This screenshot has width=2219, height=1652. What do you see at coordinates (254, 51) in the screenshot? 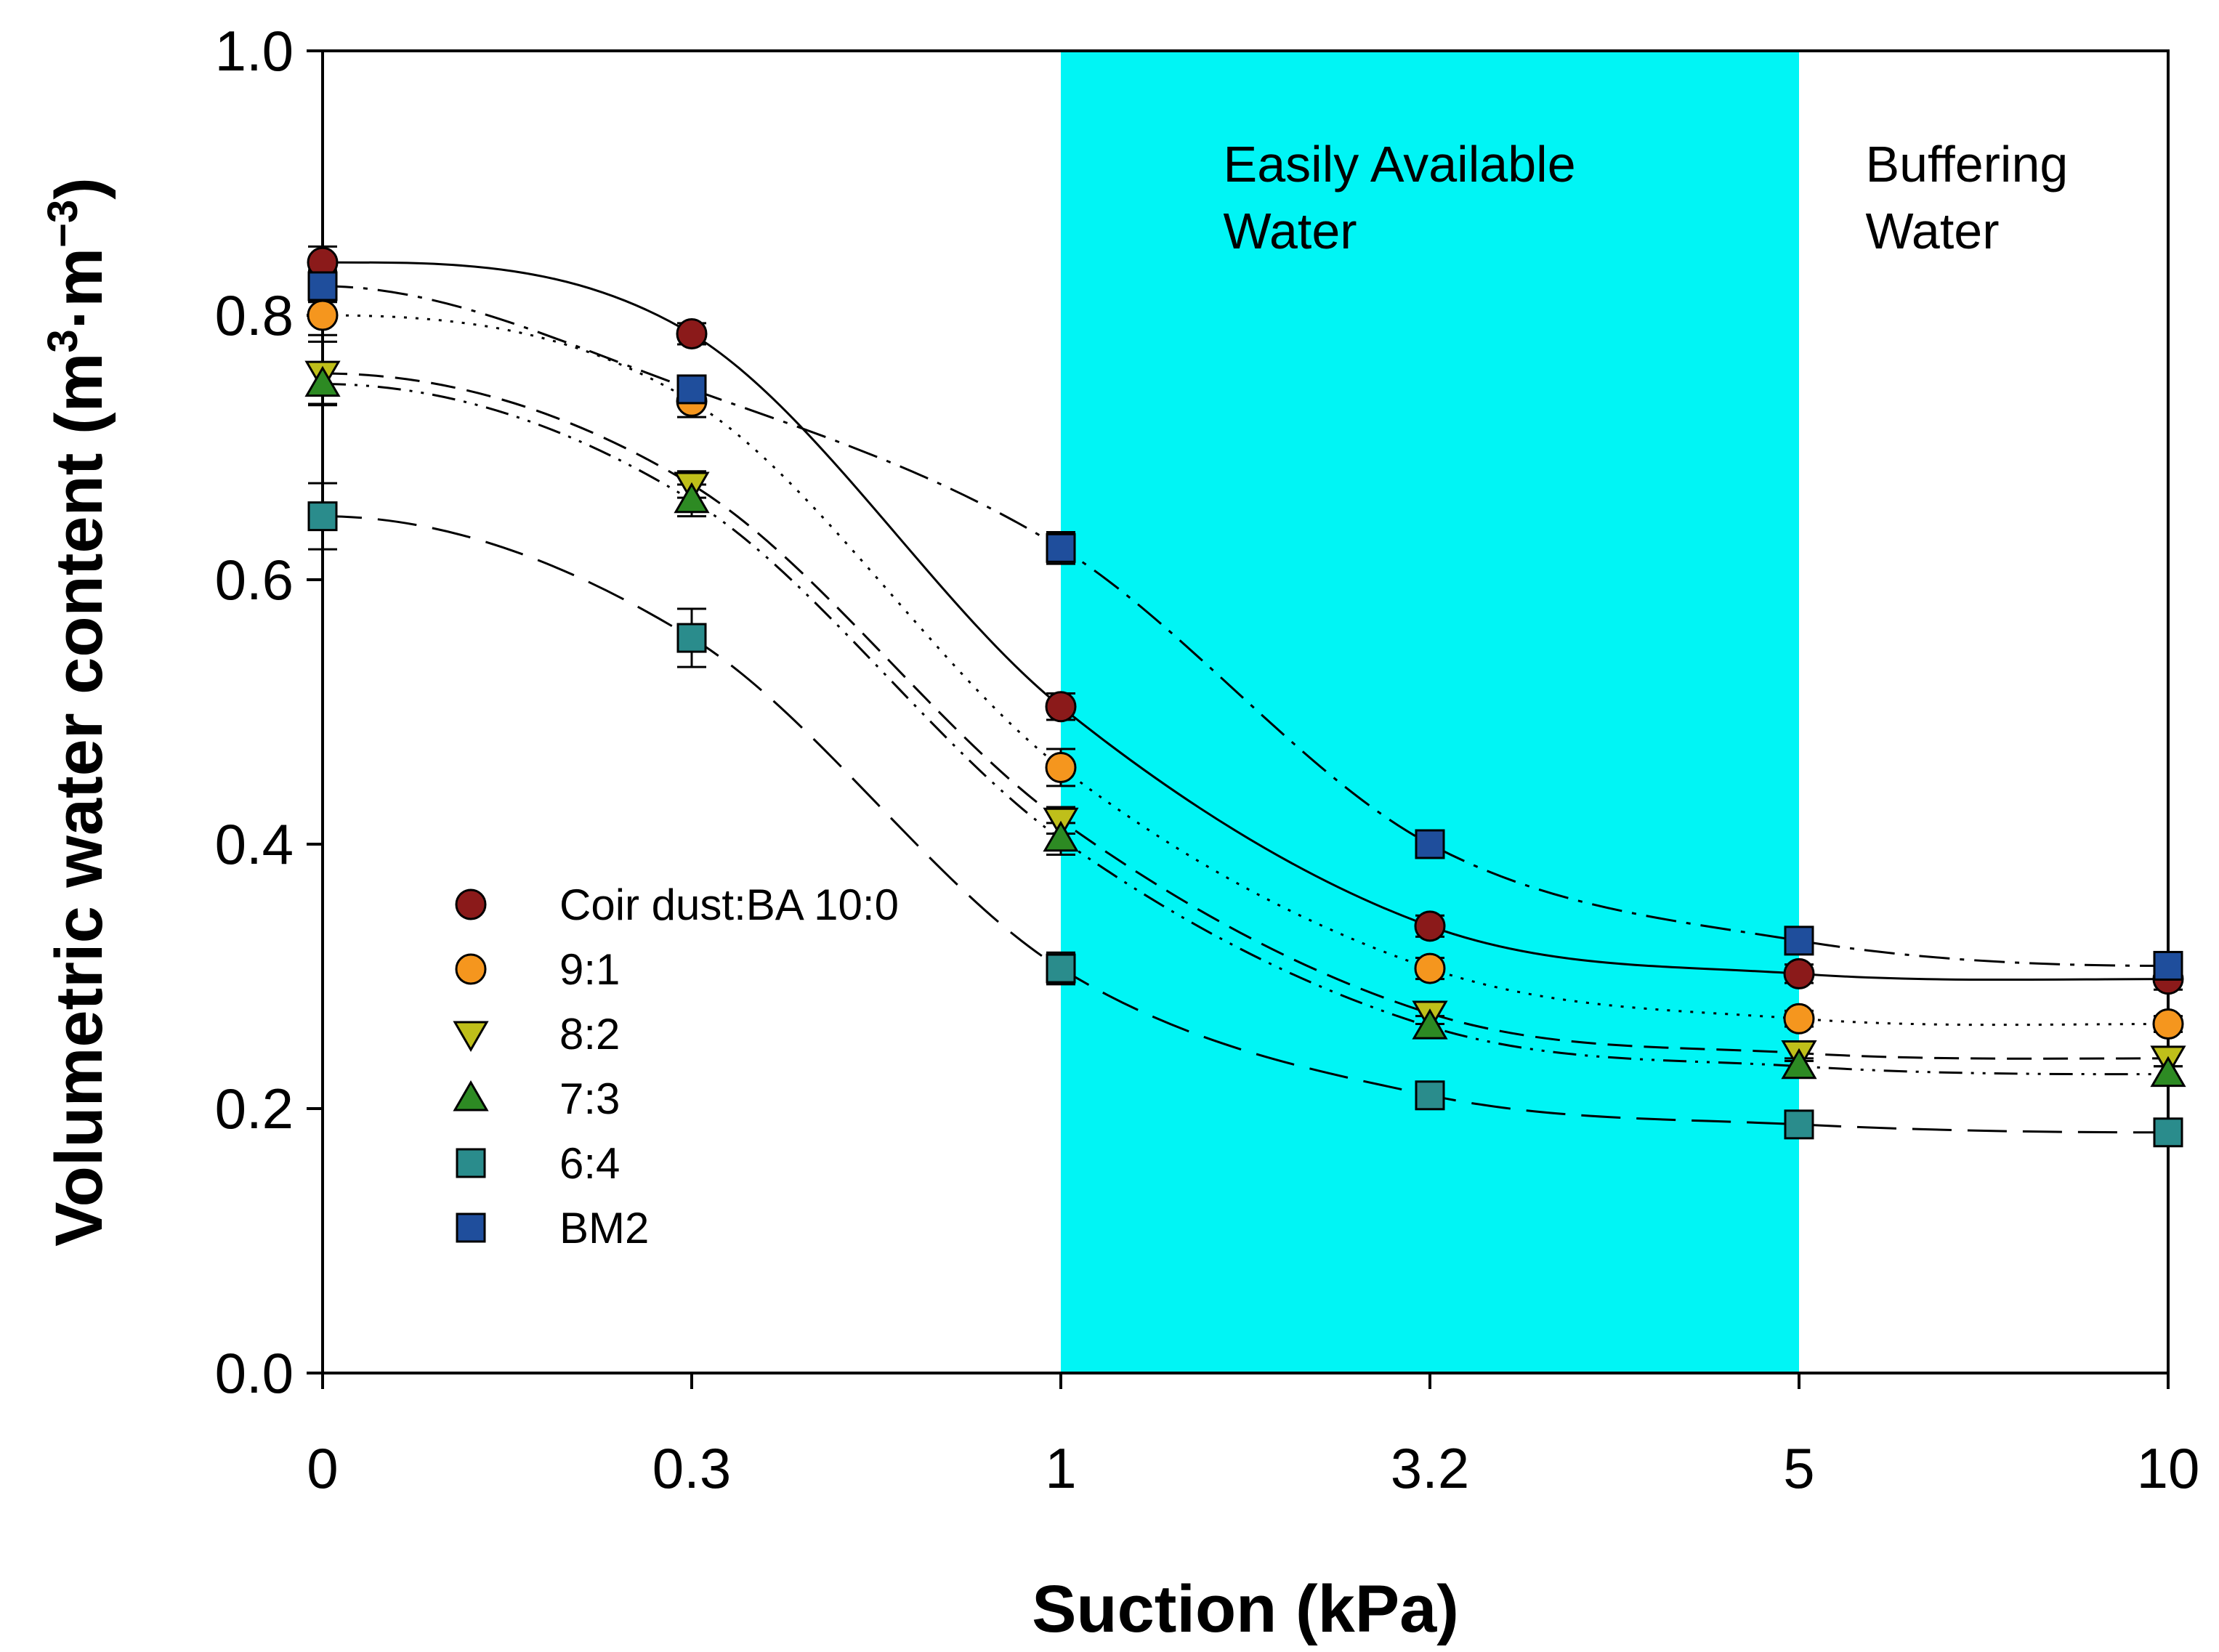
I see `y-tick-label: 1.0` at bounding box center [254, 51].